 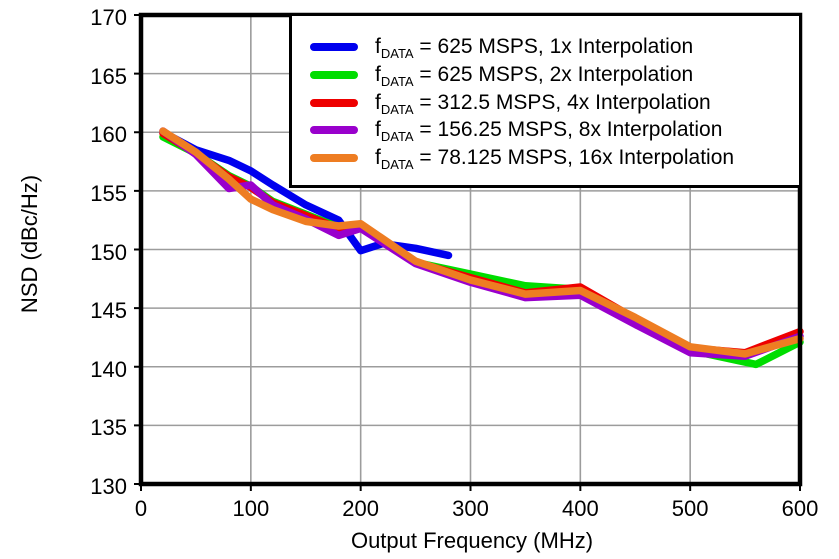 What do you see at coordinates (800, 508) in the screenshot?
I see `x-tick-label-600: 600` at bounding box center [800, 508].